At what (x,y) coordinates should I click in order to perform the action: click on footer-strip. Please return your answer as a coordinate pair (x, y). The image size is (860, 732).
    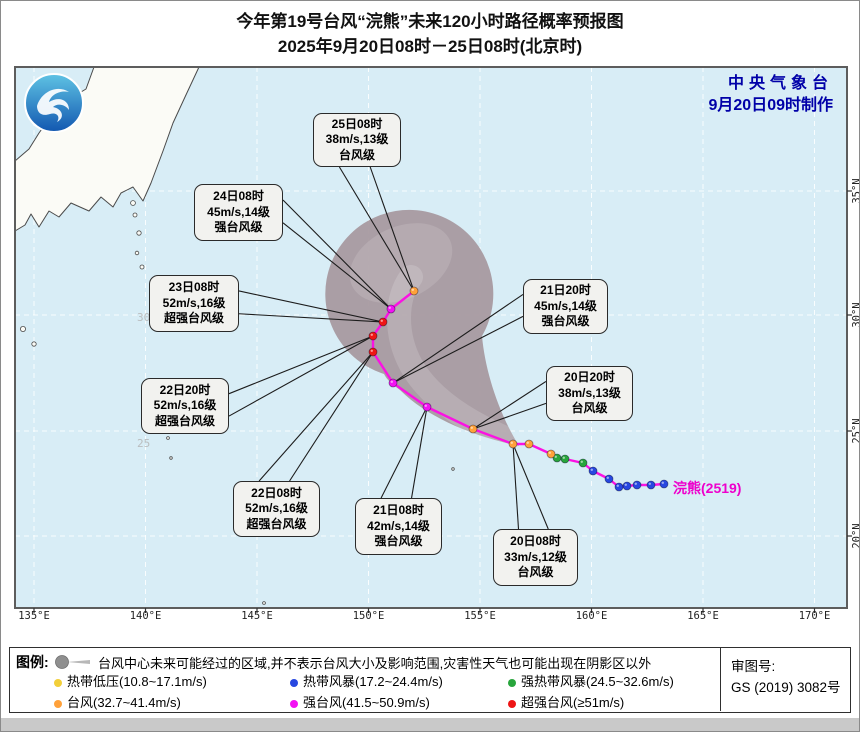
    Looking at the image, I should click on (430, 724).